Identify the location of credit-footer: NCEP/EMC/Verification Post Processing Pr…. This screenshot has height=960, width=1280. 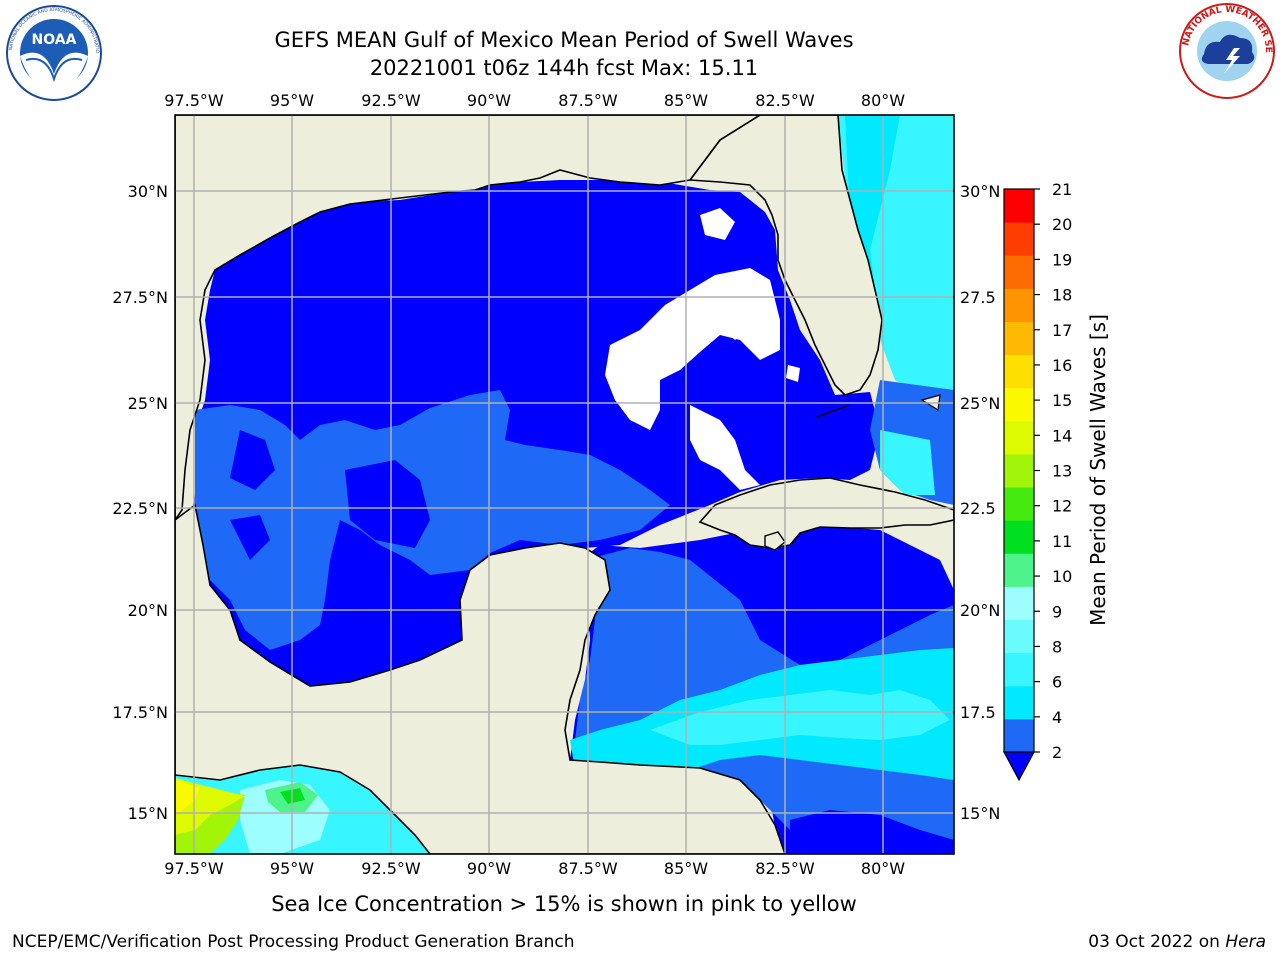
(293, 942).